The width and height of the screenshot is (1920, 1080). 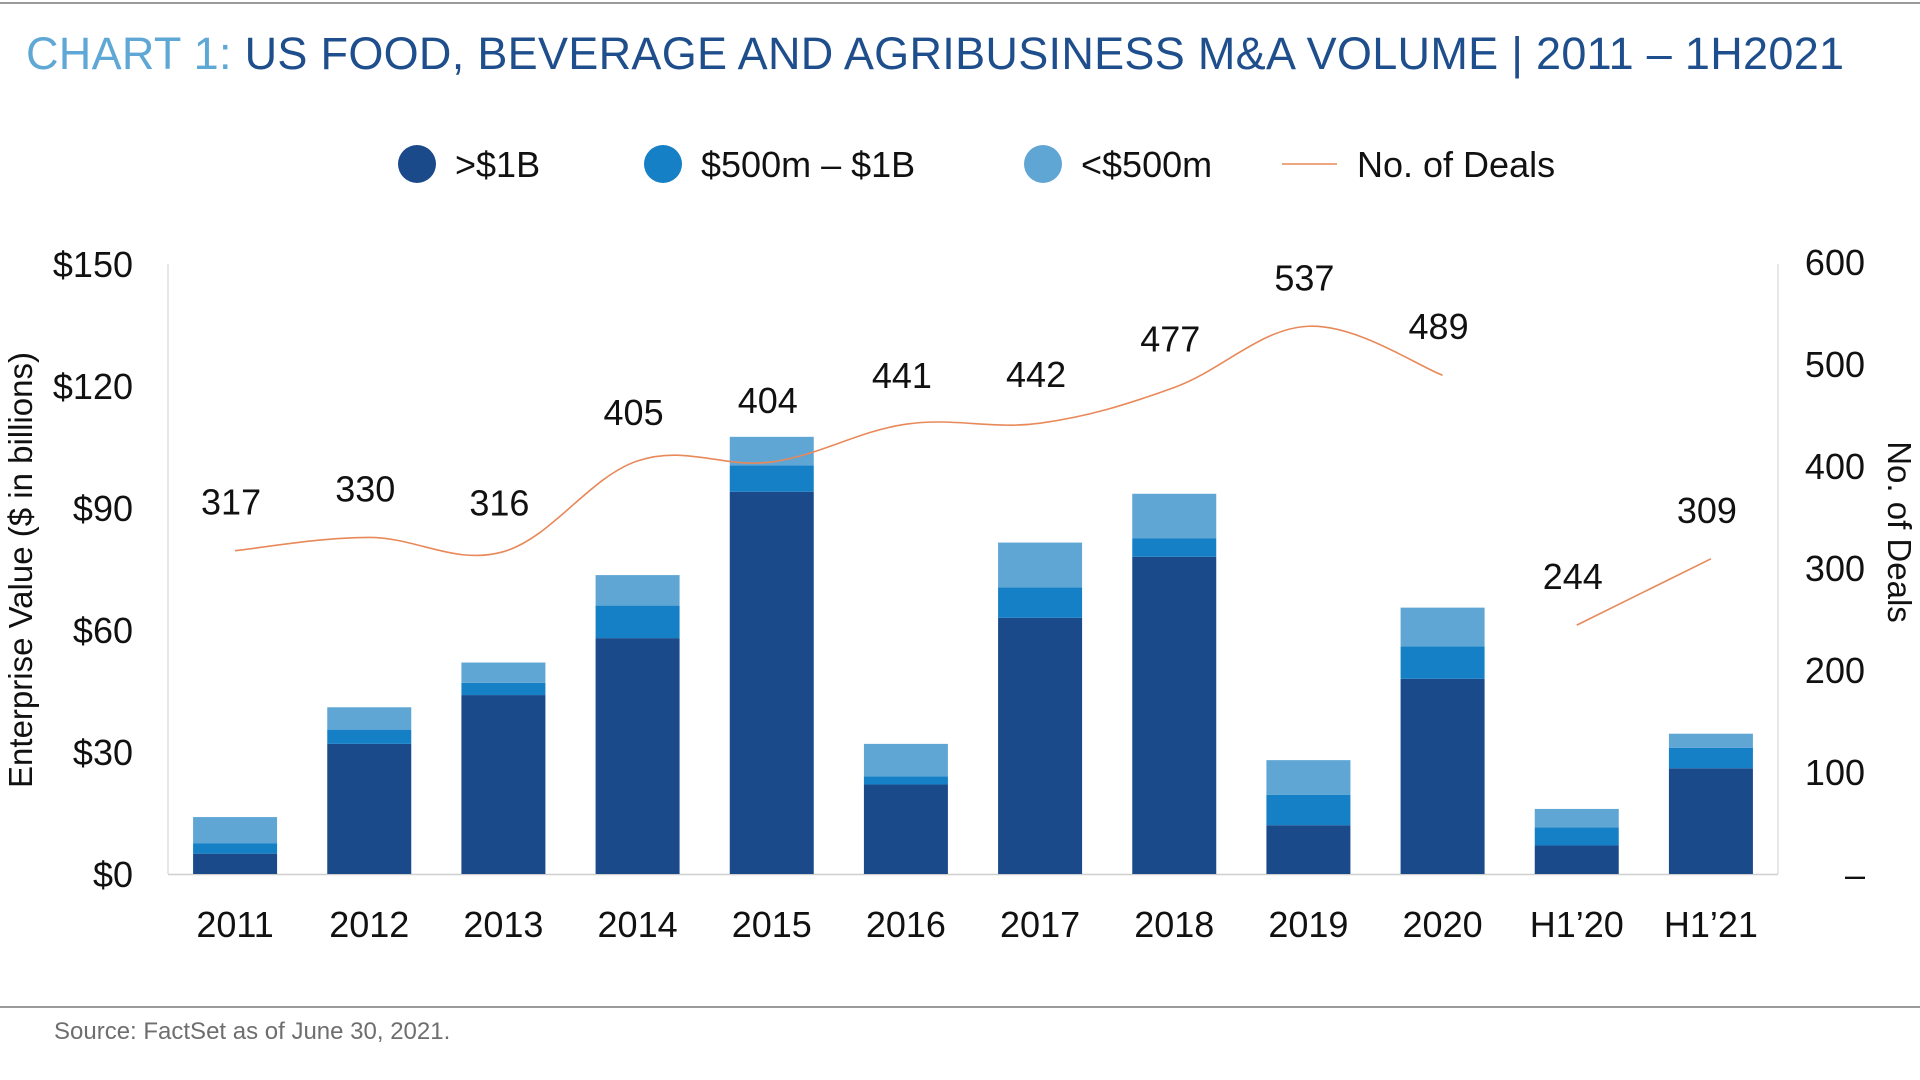 I want to click on x-tick-label: 2020, so click(x=1443, y=924).